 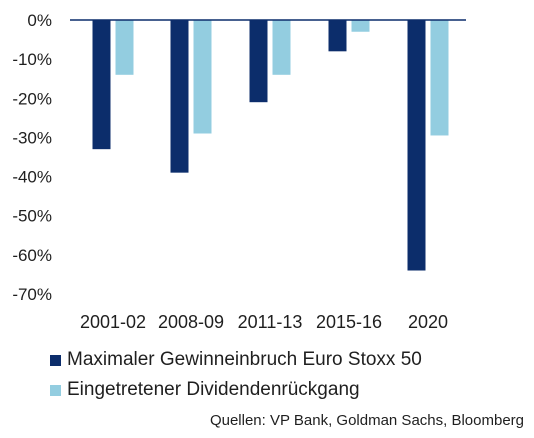 I want to click on legend-item-dividends: Eingetretener Dividendenrückgang, so click(x=236, y=390).